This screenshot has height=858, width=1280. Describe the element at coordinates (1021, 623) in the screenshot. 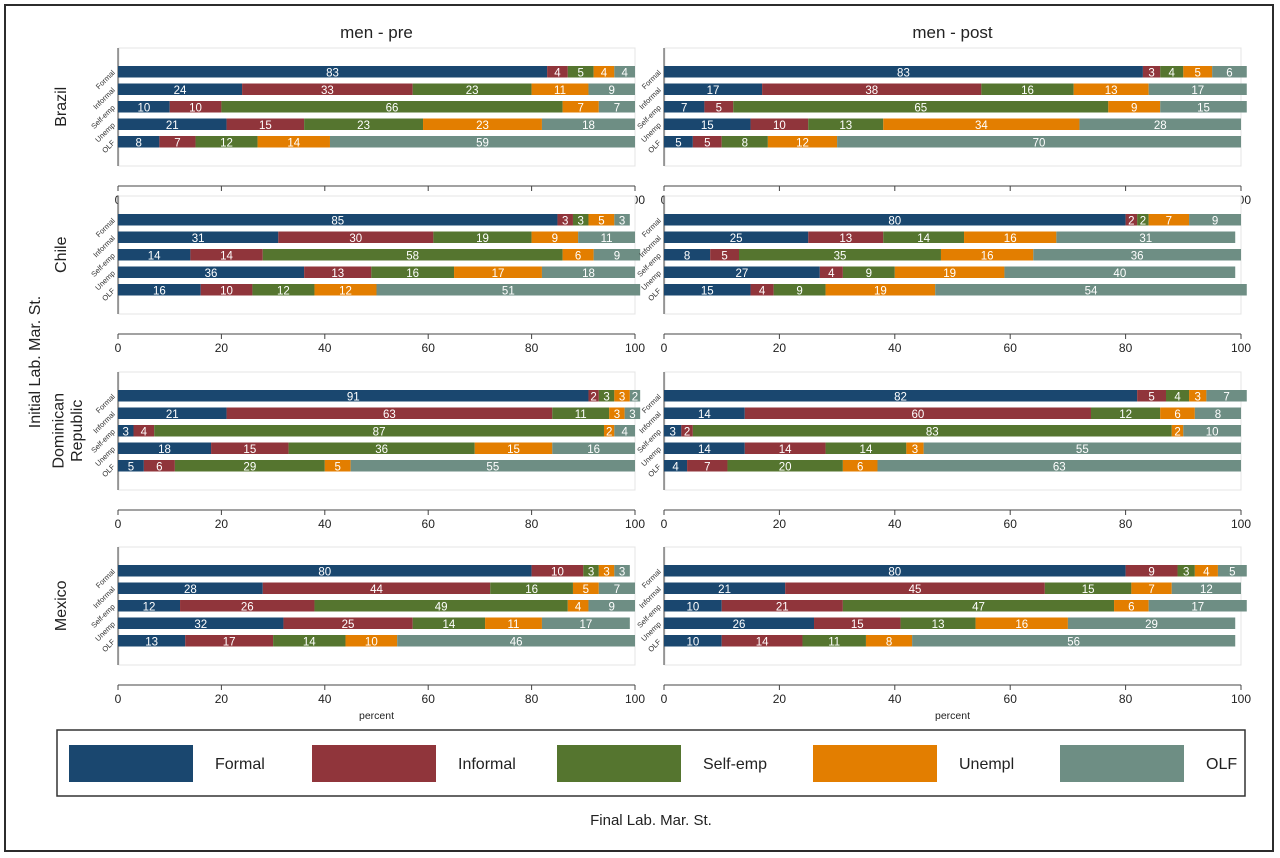

I see `panel-mexico-men-post-bar-unemp-unempl` at that location.